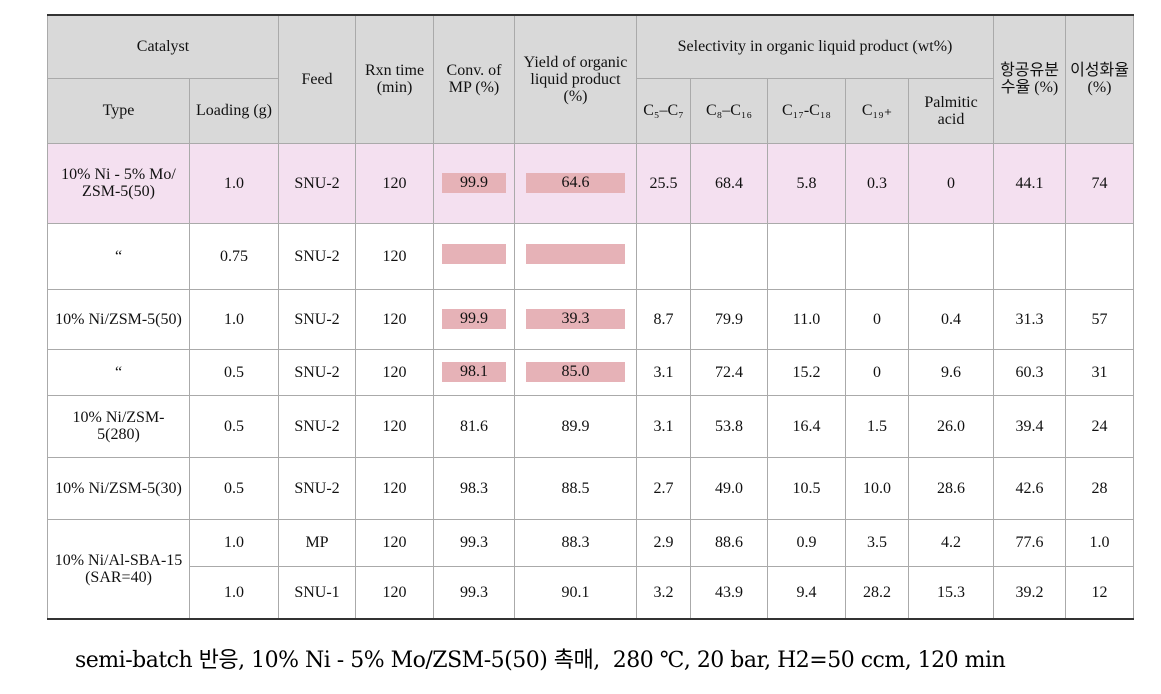 The height and width of the screenshot is (694, 1161). Describe the element at coordinates (951, 488) in the screenshot. I see `table-cell: 28.6` at that location.